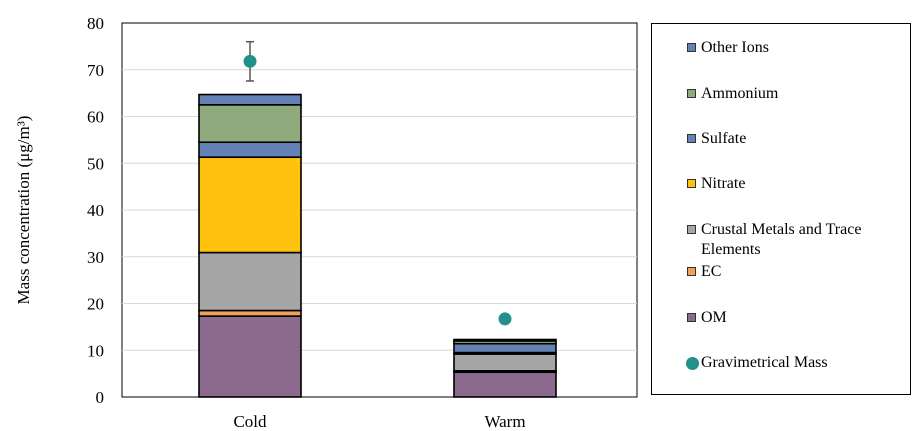 The width and height of the screenshot is (913, 431). Describe the element at coordinates (735, 47) in the screenshot. I see `legend-label: Other Ions` at that location.